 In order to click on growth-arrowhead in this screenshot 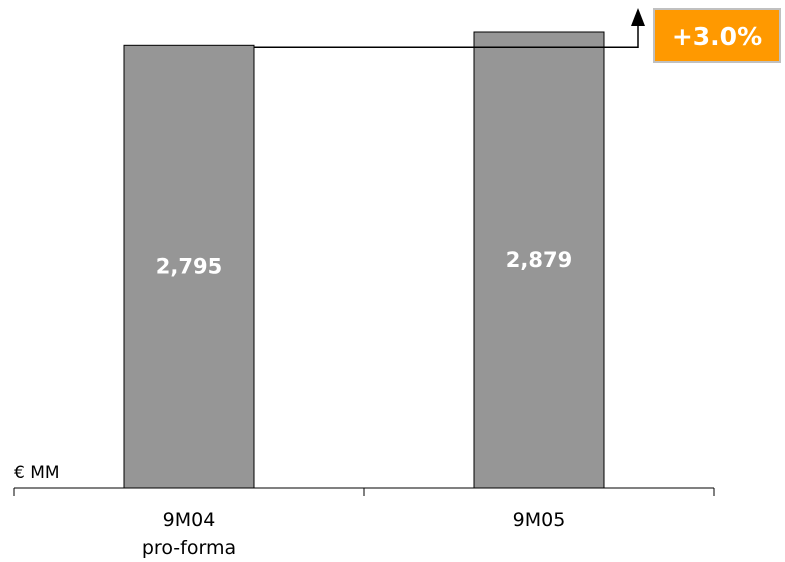, I will do `click(638, 17)`.